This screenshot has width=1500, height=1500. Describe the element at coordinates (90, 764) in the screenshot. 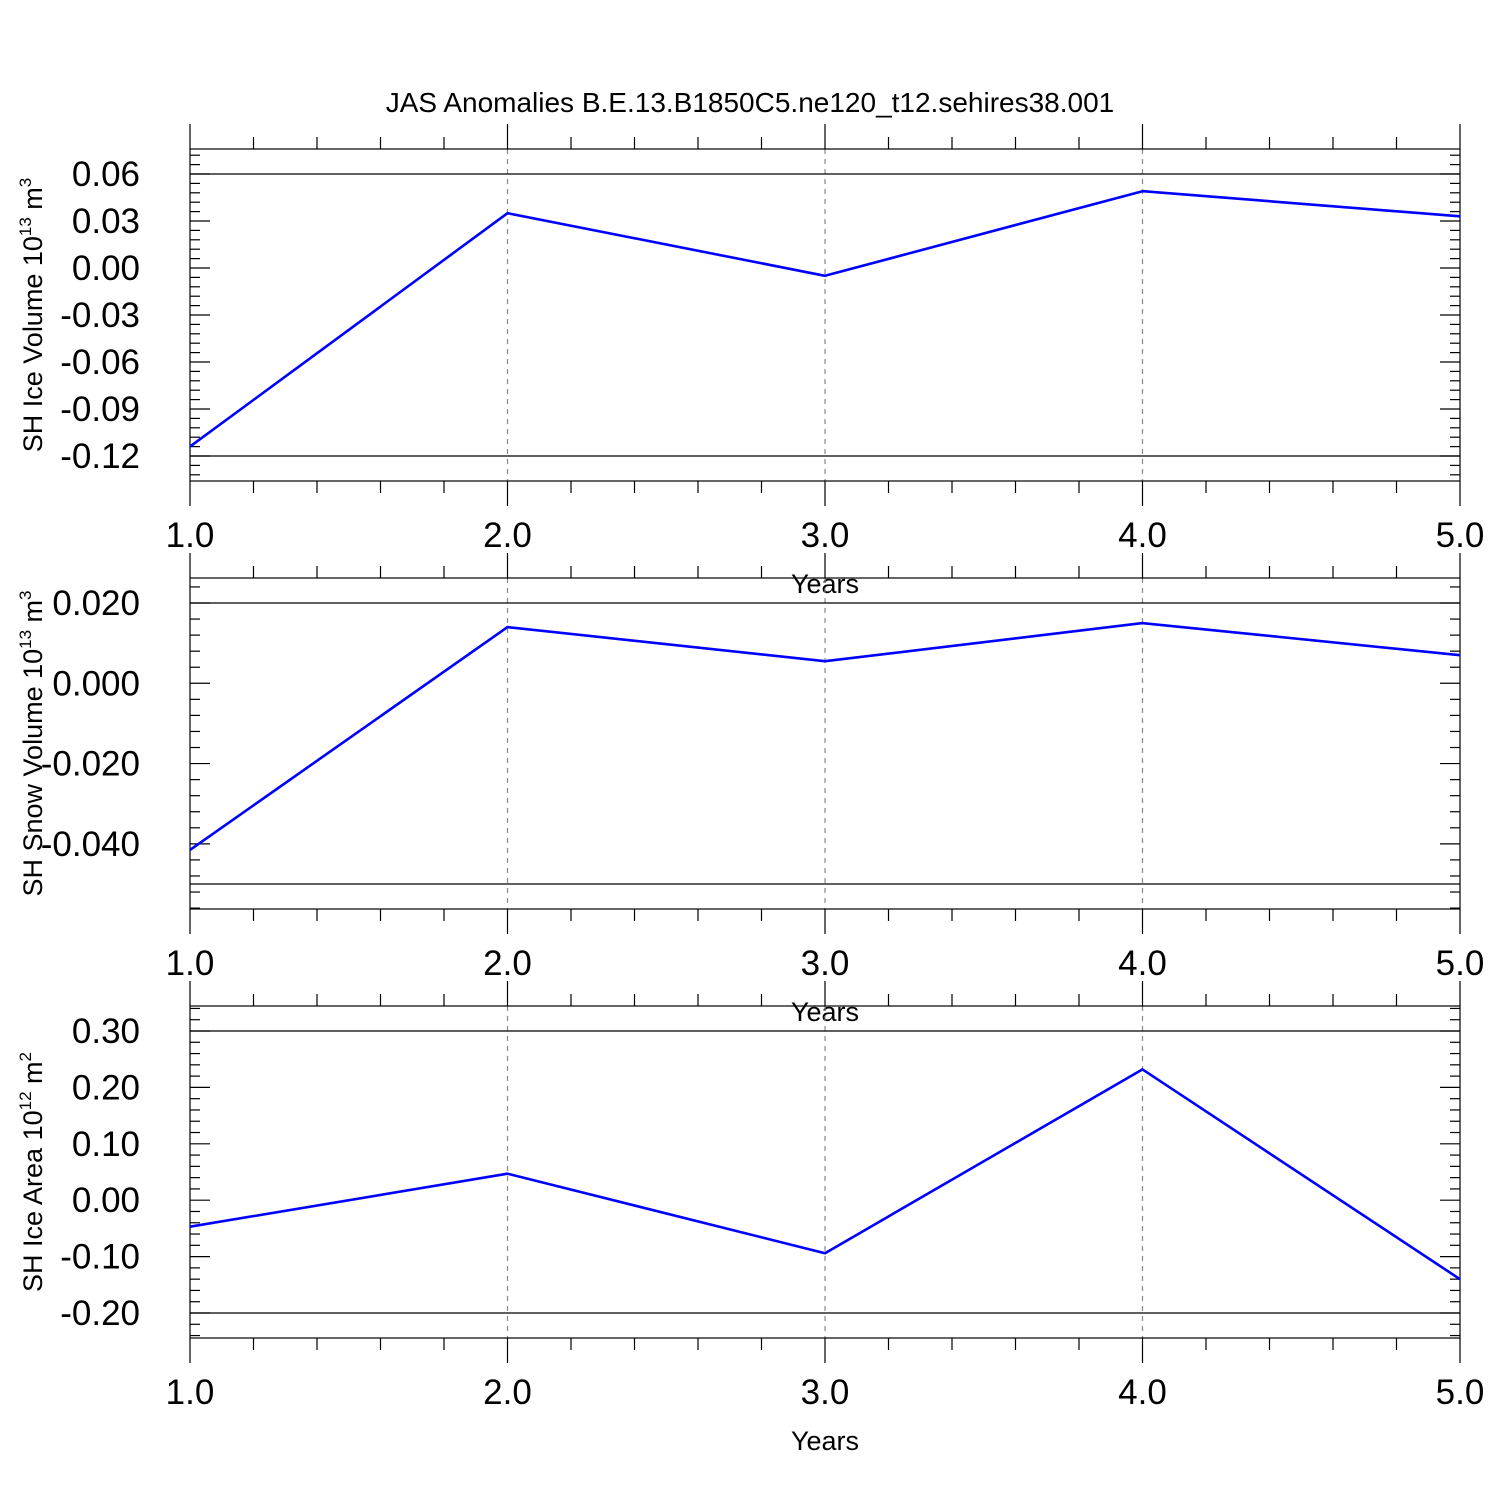

I see `y-tick-label: -0.020` at that location.